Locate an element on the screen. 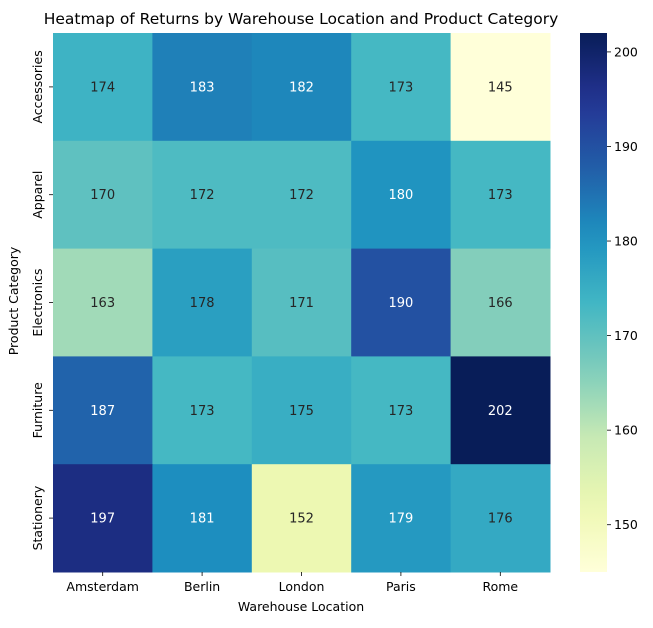 This screenshot has width=653, height=628. colorbar-tick-label: 200 is located at coordinates (626, 51).